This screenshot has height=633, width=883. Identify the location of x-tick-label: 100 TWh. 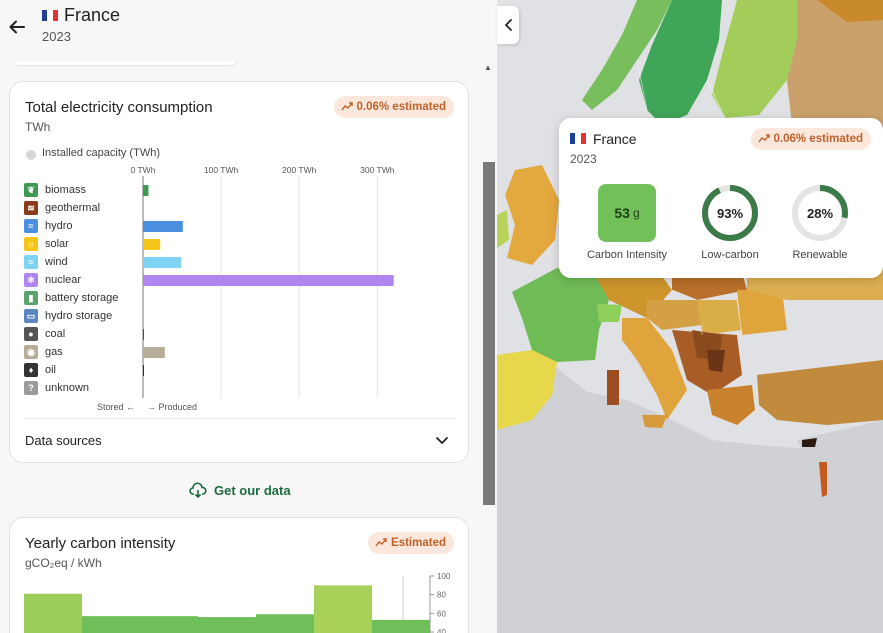
(221, 170).